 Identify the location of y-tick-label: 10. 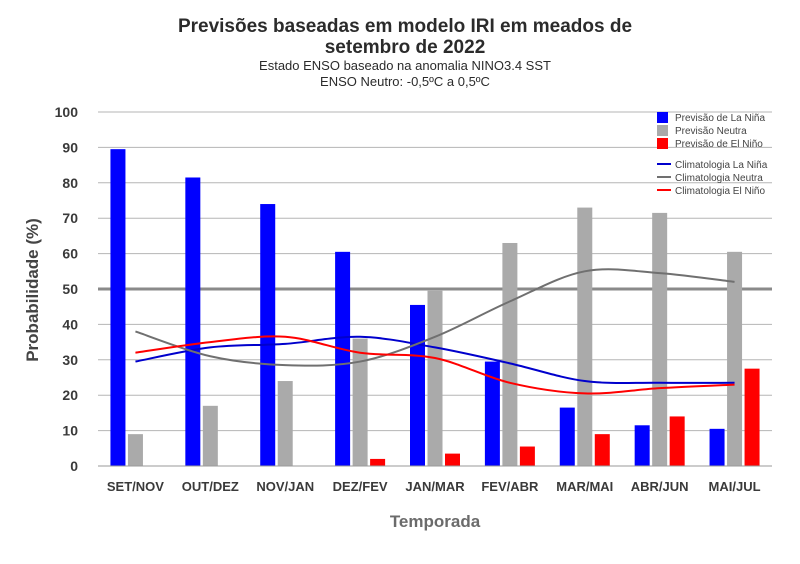
(70, 431).